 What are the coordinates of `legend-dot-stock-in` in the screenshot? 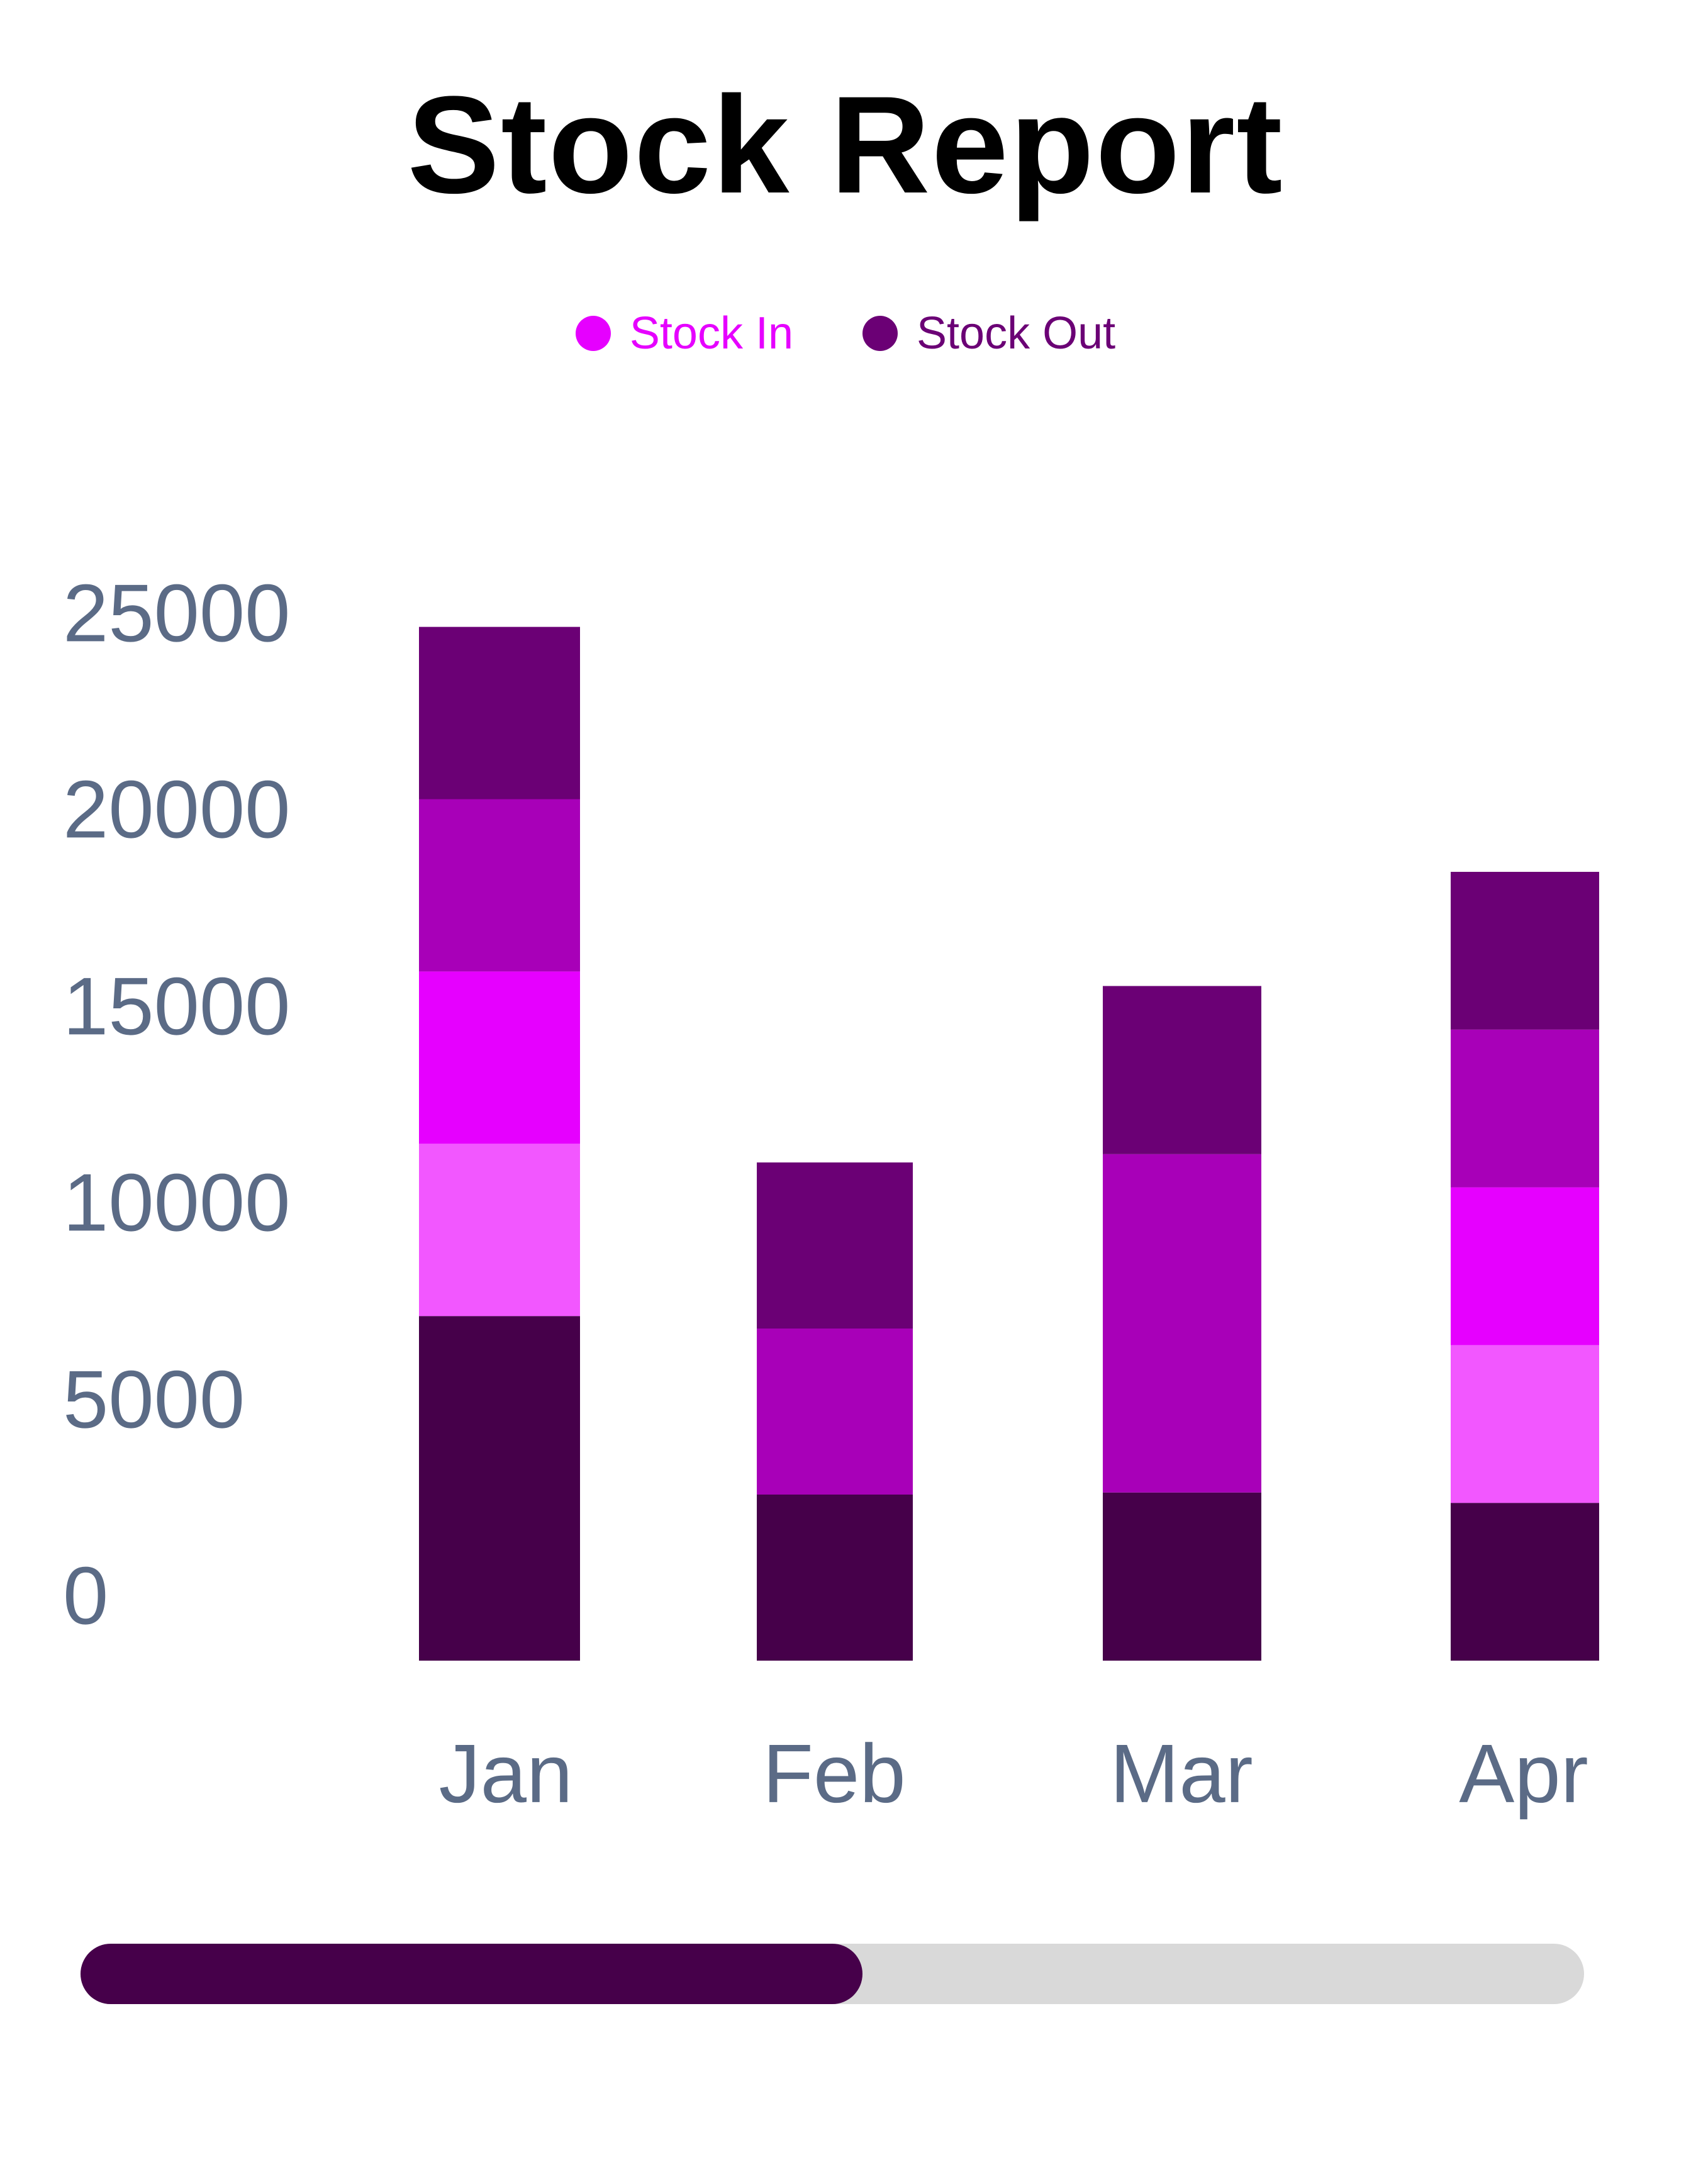 It's located at (593, 333).